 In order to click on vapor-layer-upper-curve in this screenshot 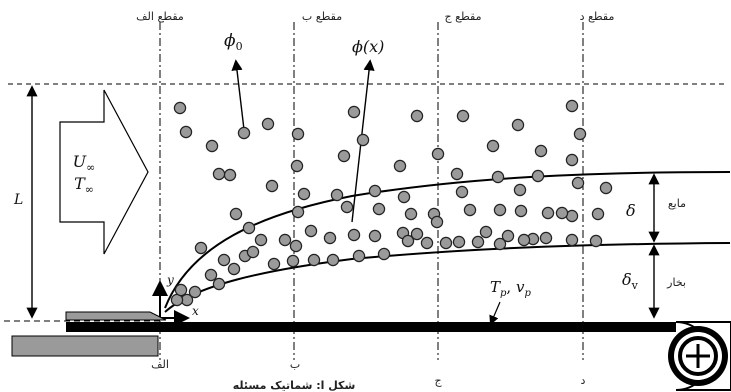, I will do `click(447, 277)`.